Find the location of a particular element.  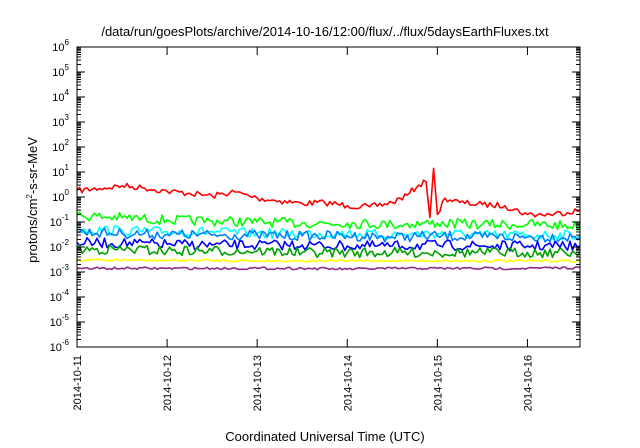

x-axis-label: Coordinated Universal Time (UTC) is located at coordinates (324, 436).